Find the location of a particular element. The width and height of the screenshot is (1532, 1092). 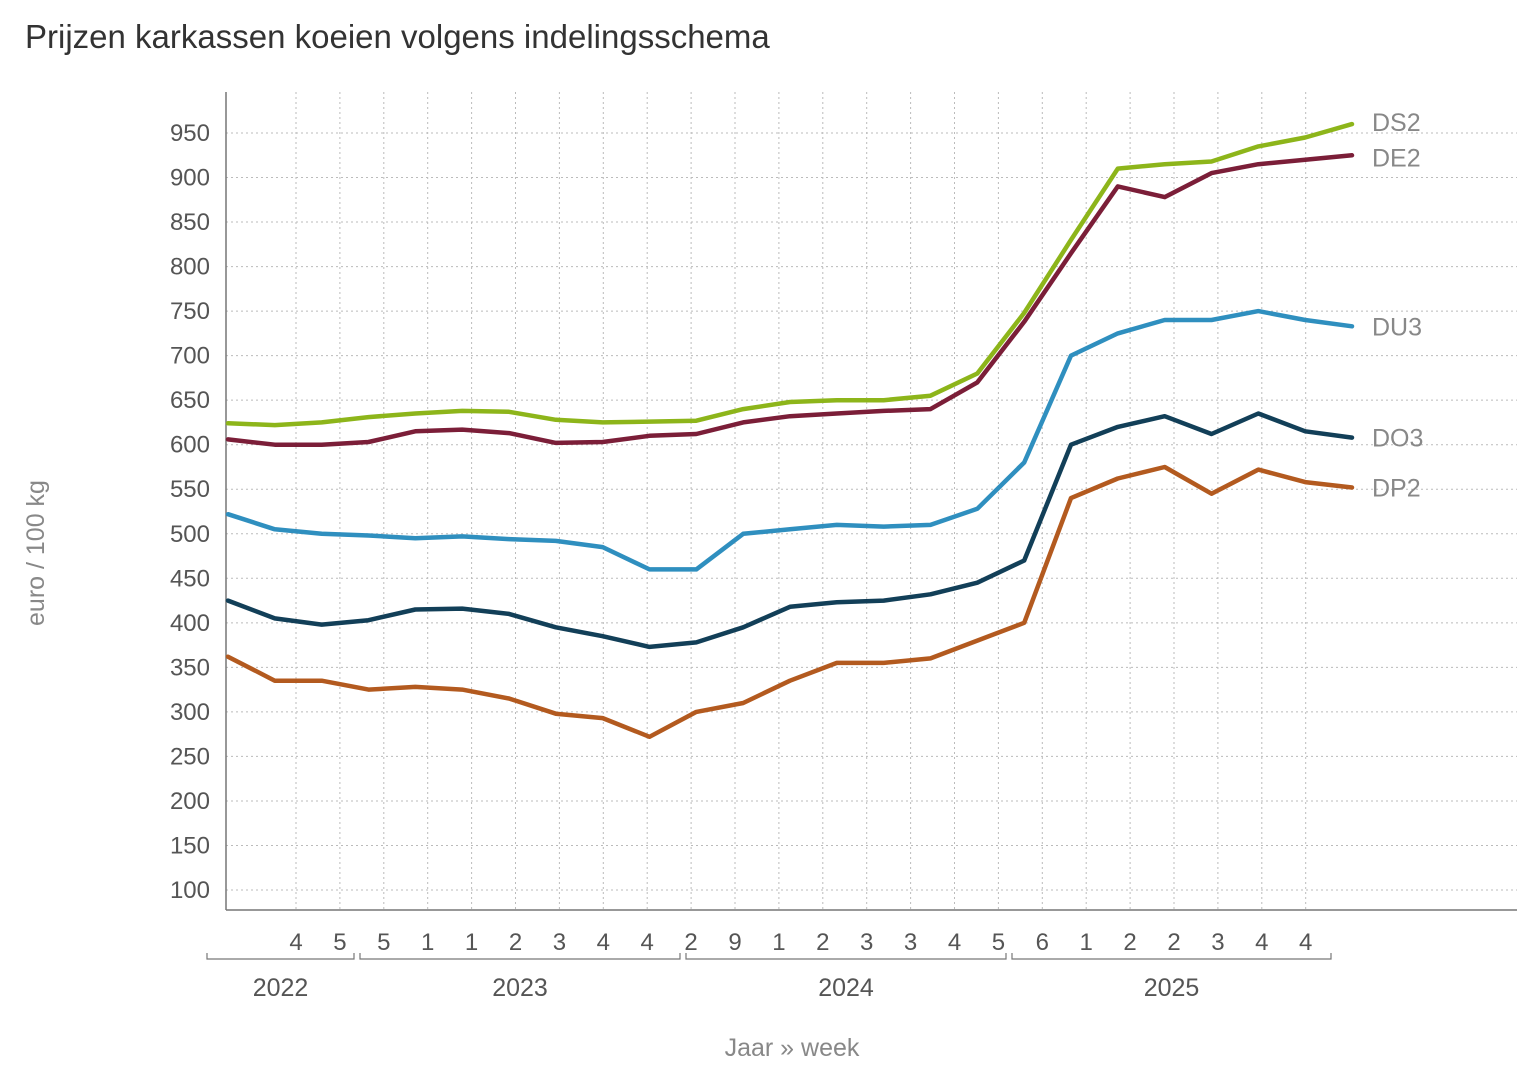

y-tick-label: 550 is located at coordinates (190, 489).